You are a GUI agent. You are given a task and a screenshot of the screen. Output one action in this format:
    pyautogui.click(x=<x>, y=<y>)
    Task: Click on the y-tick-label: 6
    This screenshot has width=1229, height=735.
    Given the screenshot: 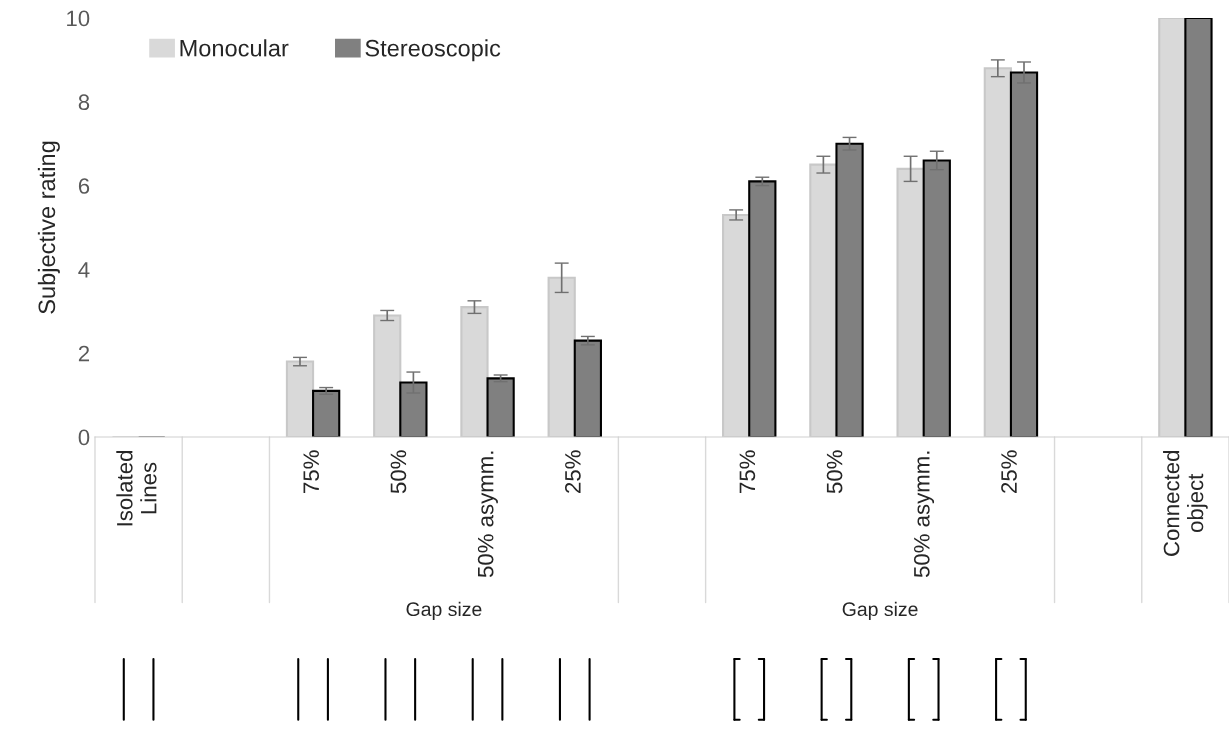 What is the action you would take?
    pyautogui.click(x=84, y=186)
    